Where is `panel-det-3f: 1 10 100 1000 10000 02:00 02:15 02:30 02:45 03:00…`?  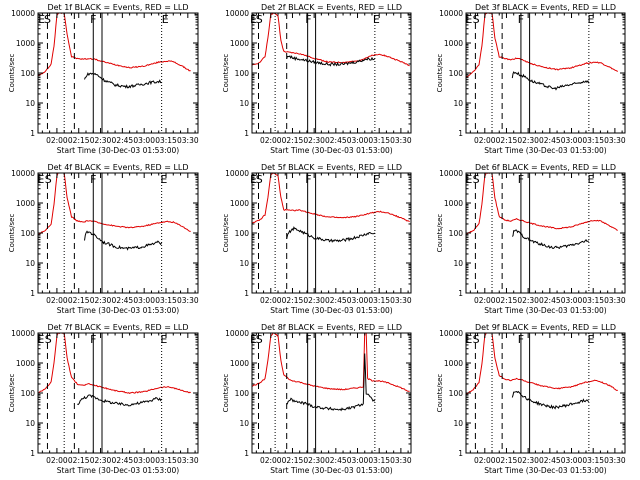 panel-det-3f: 1 10 100 1000 10000 02:00 02:15 02:30 02:45 03:00… is located at coordinates (531, 79).